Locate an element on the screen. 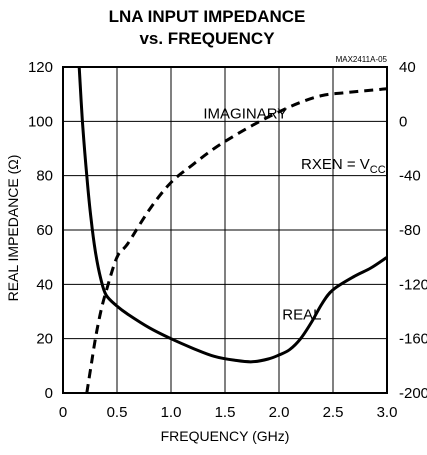  condition-subscript: CC is located at coordinates (378, 170).